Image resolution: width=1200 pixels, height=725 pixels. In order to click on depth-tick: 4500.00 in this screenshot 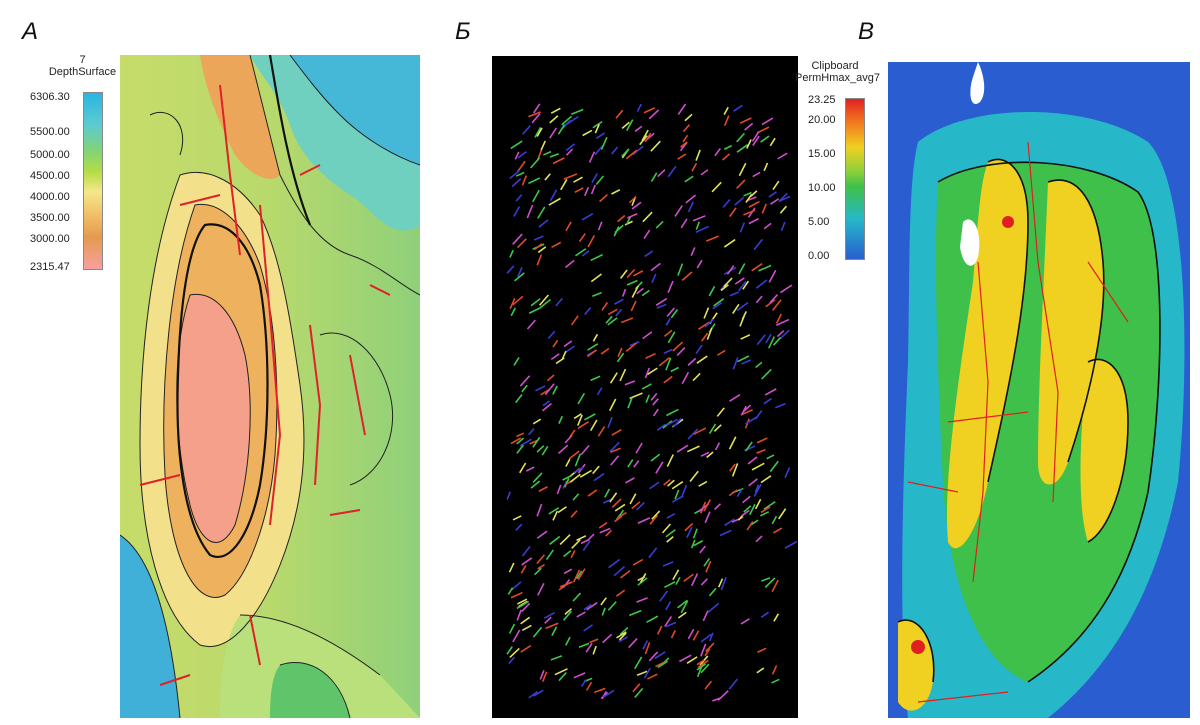, I will do `click(50, 176)`.